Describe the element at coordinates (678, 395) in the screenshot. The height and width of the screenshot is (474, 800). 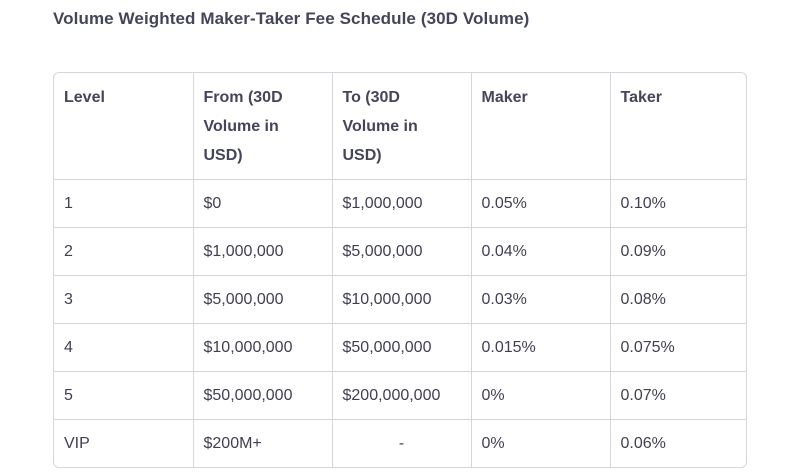
I see `cell-taker: 0.07%` at that location.